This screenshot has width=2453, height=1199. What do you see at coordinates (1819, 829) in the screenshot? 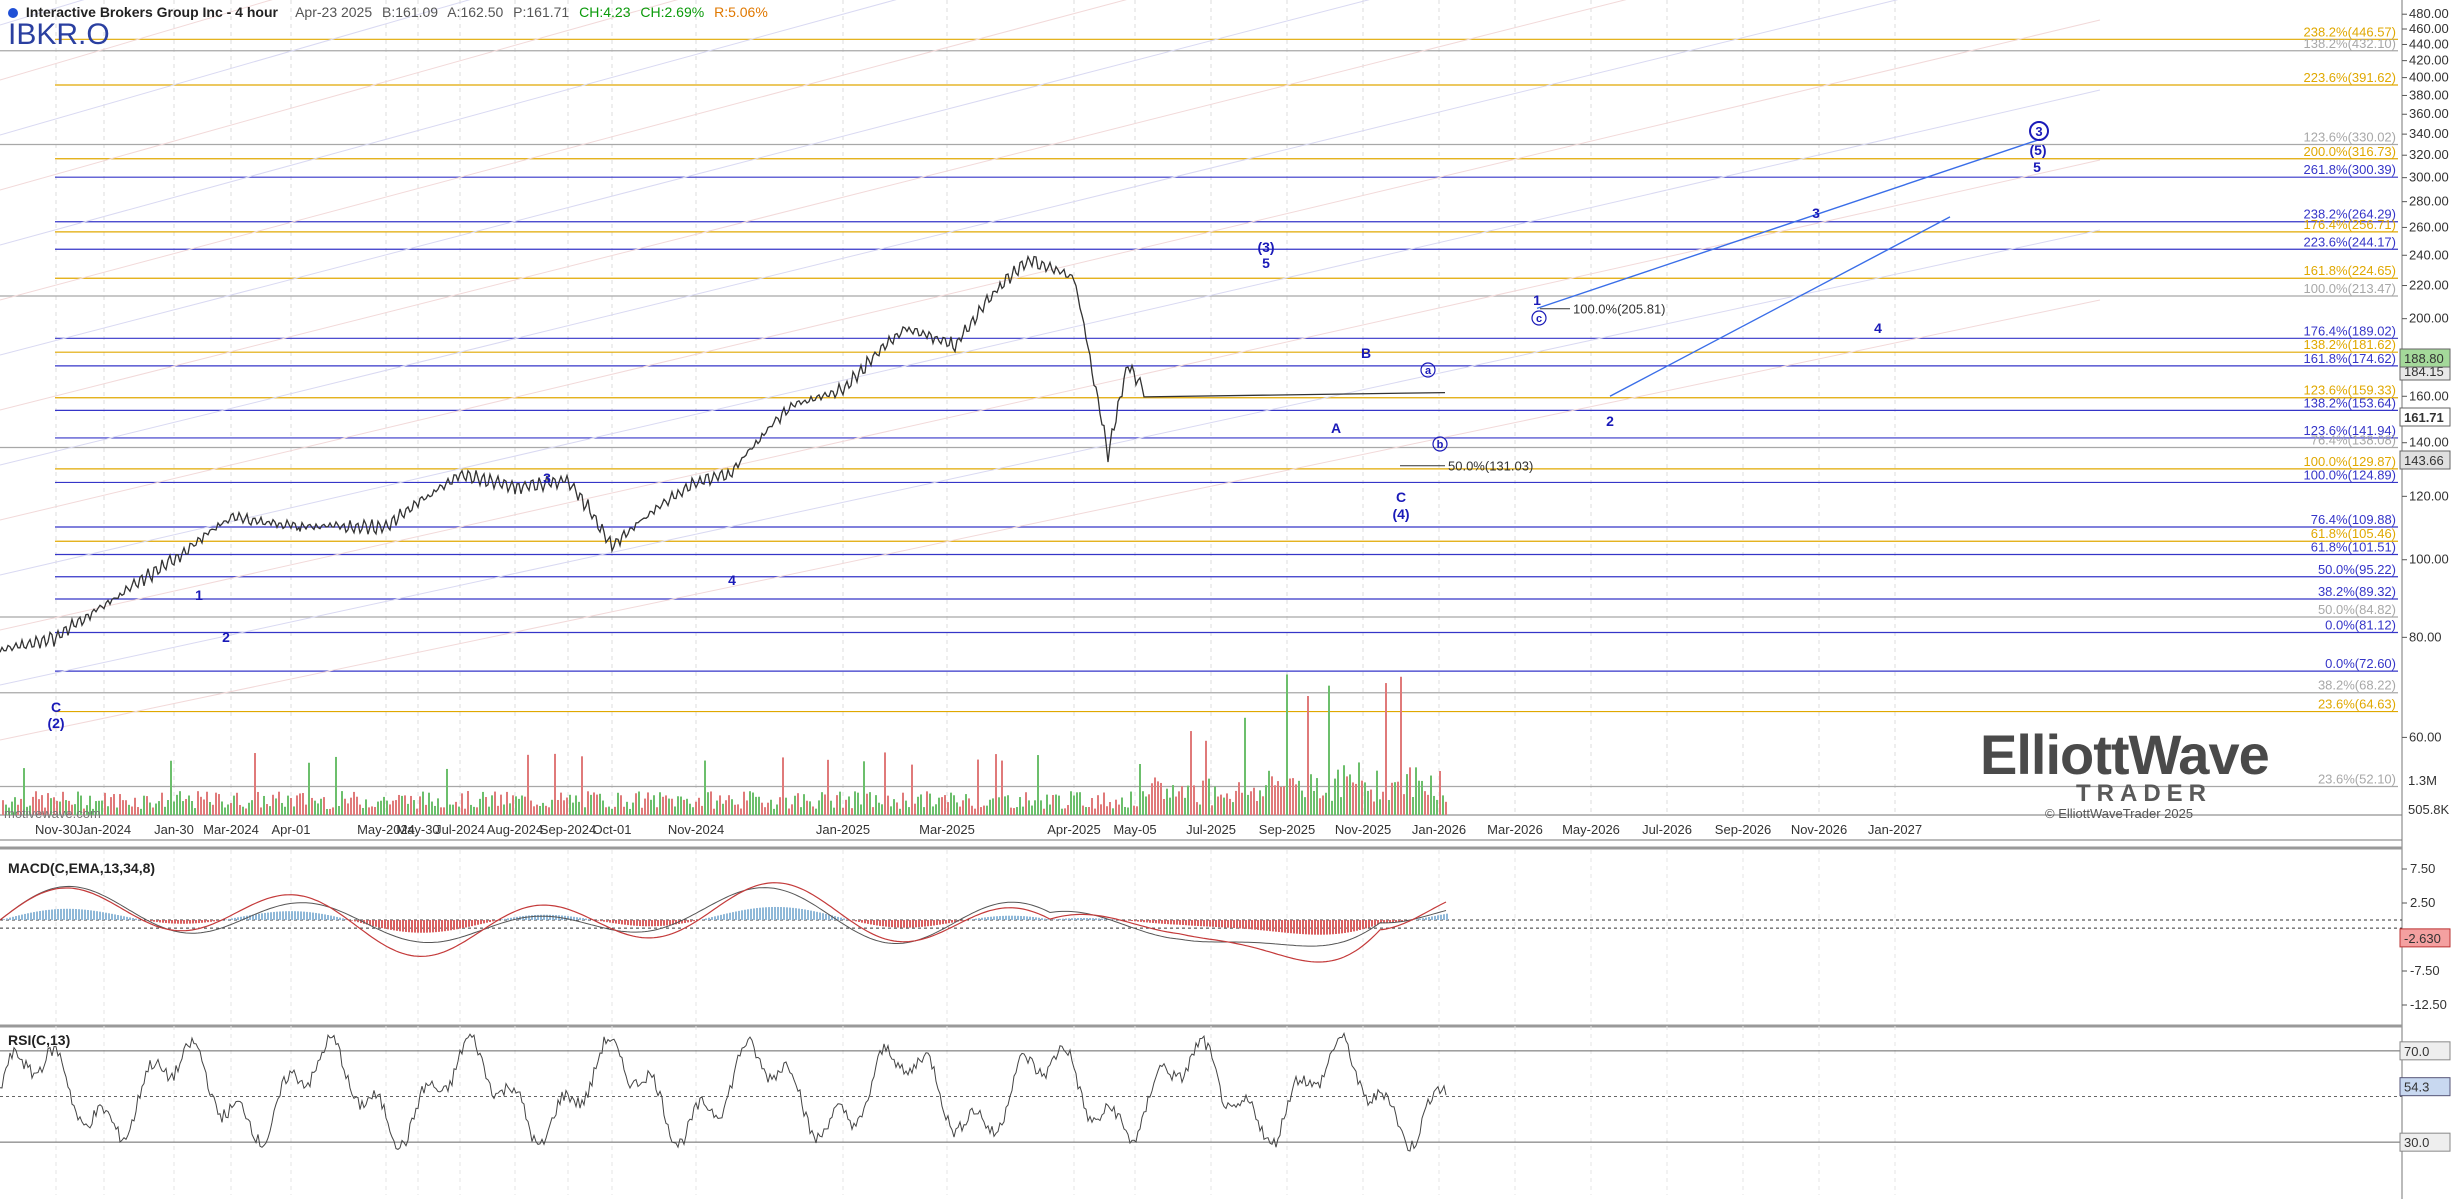
I see `x-tick-label: Nov-2026` at bounding box center [1819, 829].